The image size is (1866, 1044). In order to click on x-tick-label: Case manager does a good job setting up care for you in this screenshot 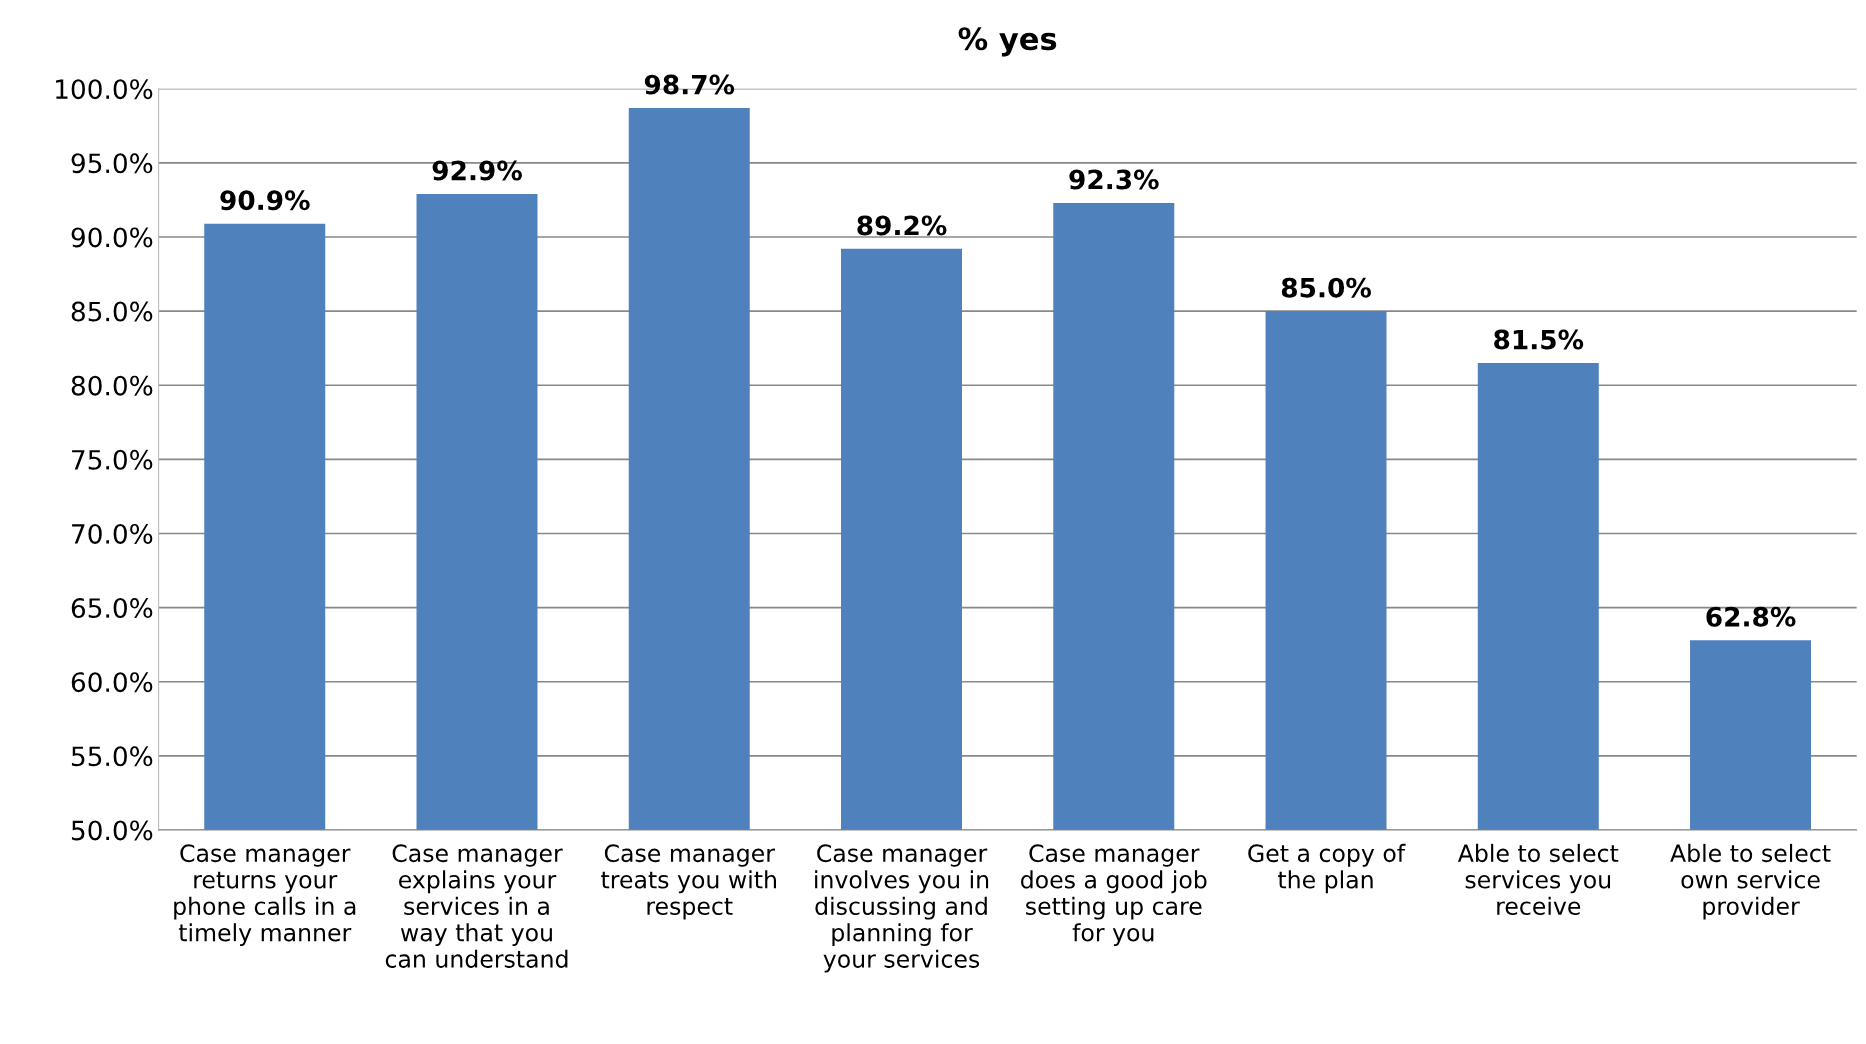, I will do `click(1114, 895)`.